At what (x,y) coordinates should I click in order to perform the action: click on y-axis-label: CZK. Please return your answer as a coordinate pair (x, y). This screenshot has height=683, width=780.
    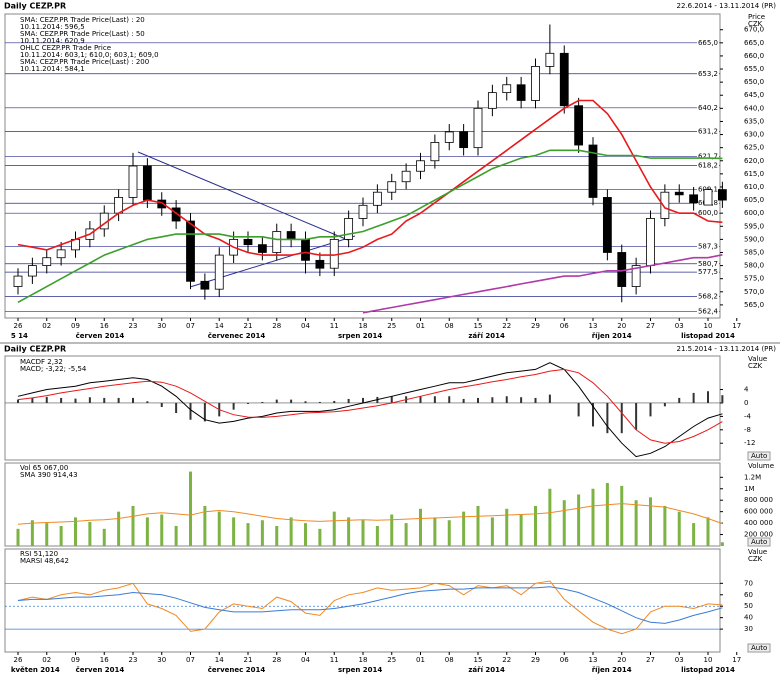
    Looking at the image, I should click on (755, 24).